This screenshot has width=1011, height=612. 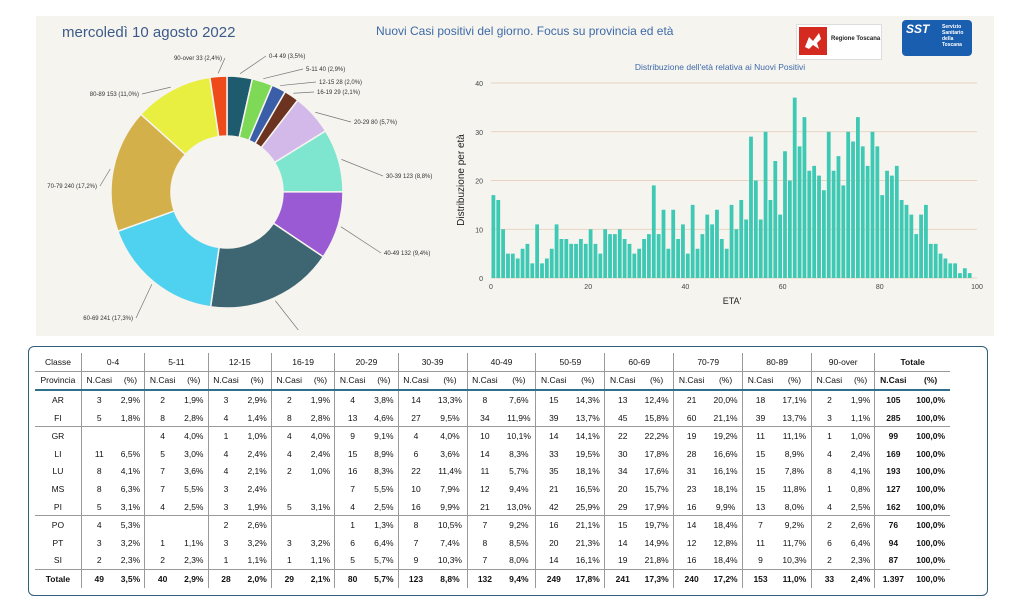 I want to click on table-cell: 2,5%, so click(x=860, y=506).